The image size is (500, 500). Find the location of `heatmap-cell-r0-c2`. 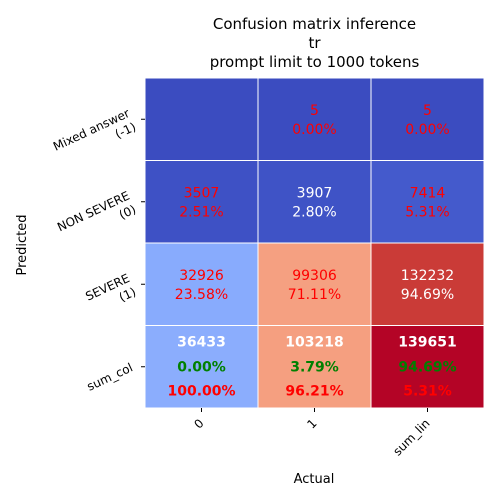

heatmap-cell-r0-c2 is located at coordinates (427, 119).